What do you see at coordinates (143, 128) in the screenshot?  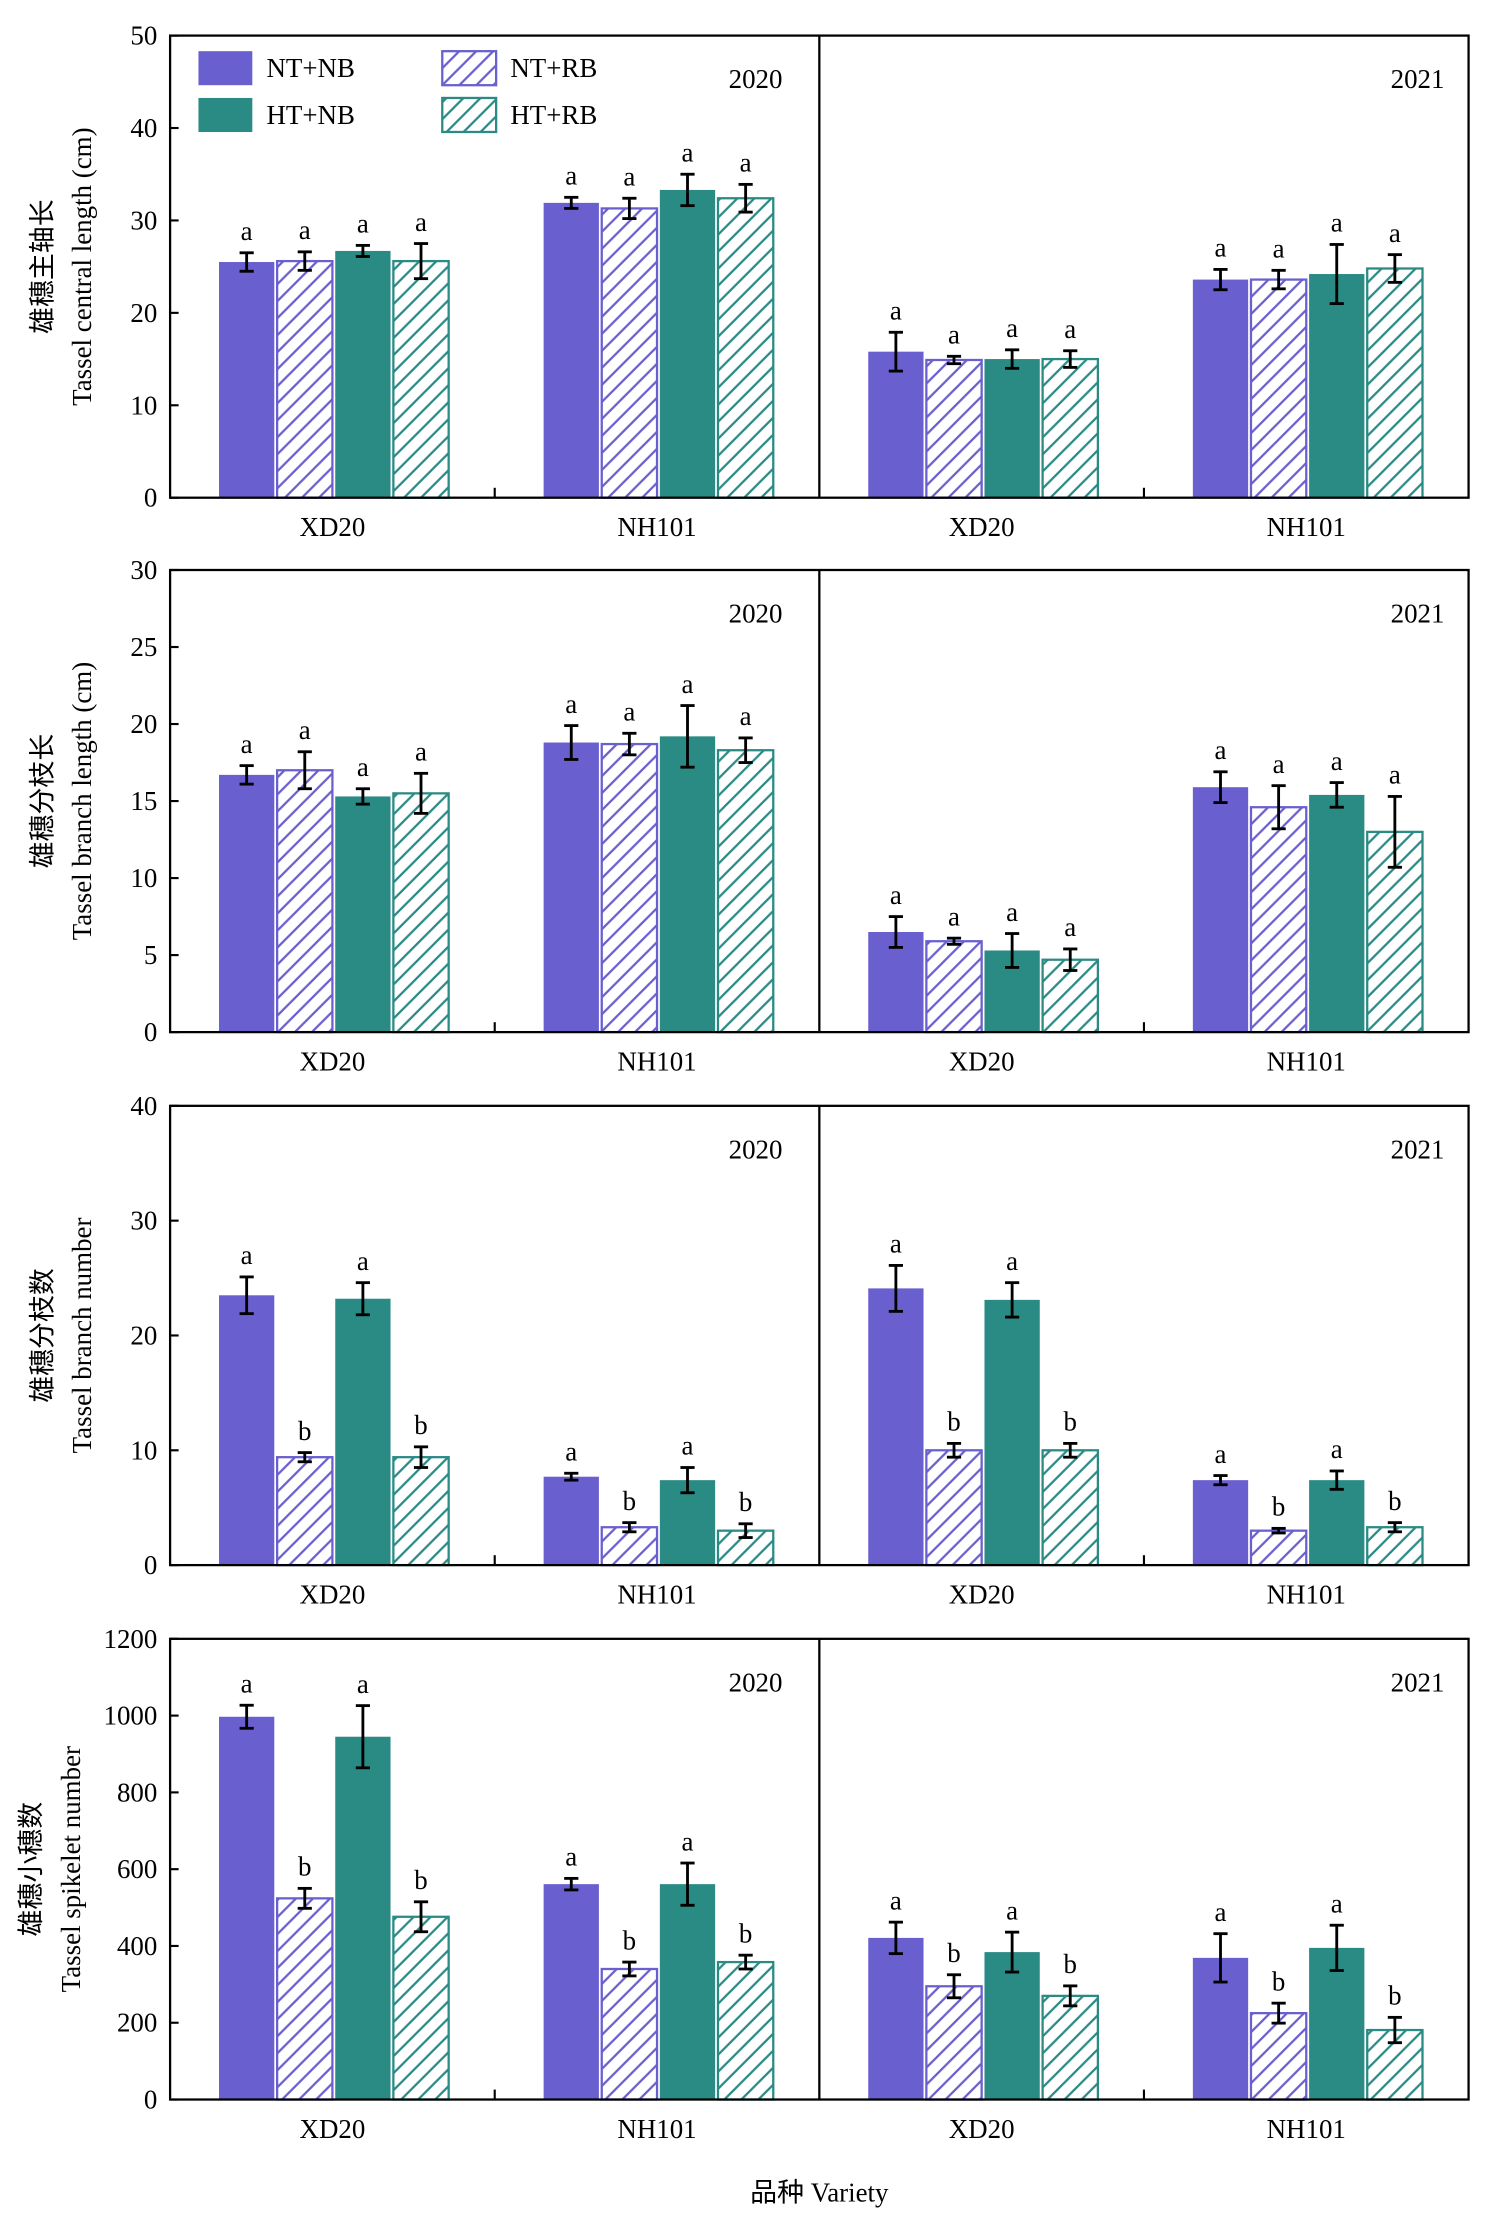 I see `y-tick-label: 40` at bounding box center [143, 128].